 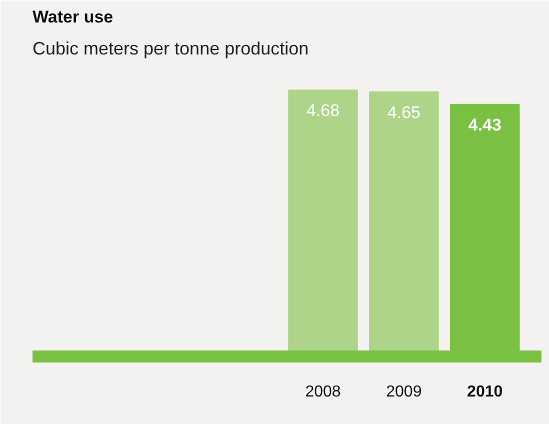 What do you see at coordinates (485, 124) in the screenshot?
I see `data-label: 4.43` at bounding box center [485, 124].